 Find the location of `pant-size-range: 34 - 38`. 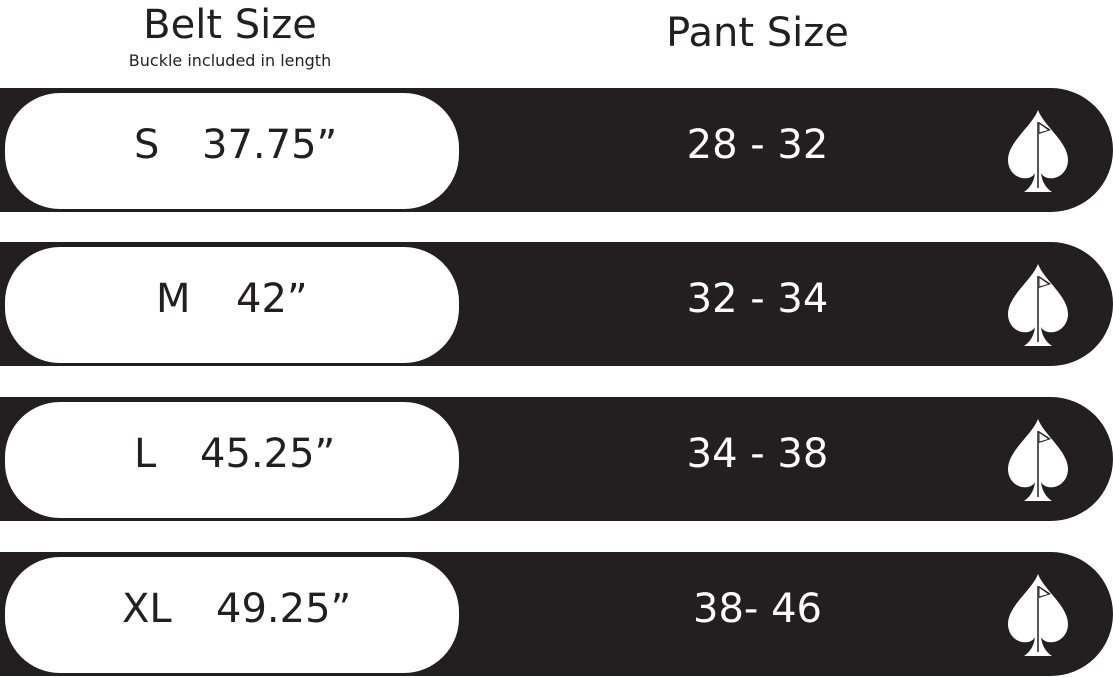

pant-size-range: 34 - 38 is located at coordinates (757, 454).